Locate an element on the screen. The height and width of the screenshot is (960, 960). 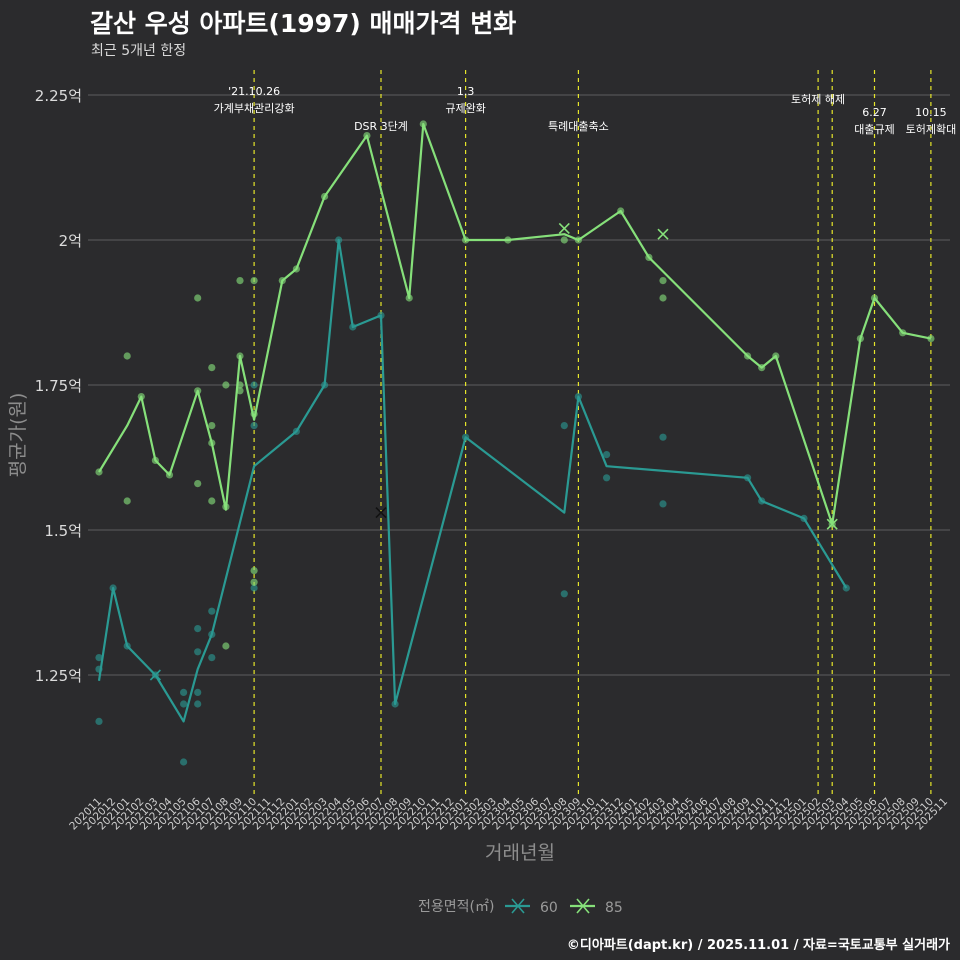
y-tick-label: 2.25억 is located at coordinates (58, 96).